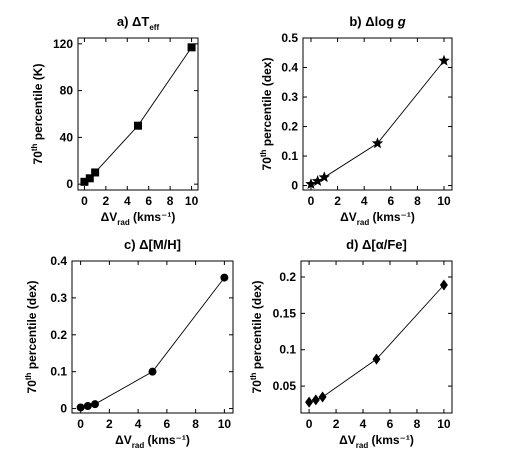  What do you see at coordinates (63, 44) in the screenshot?
I see `y-tick-label: 120` at bounding box center [63, 44].